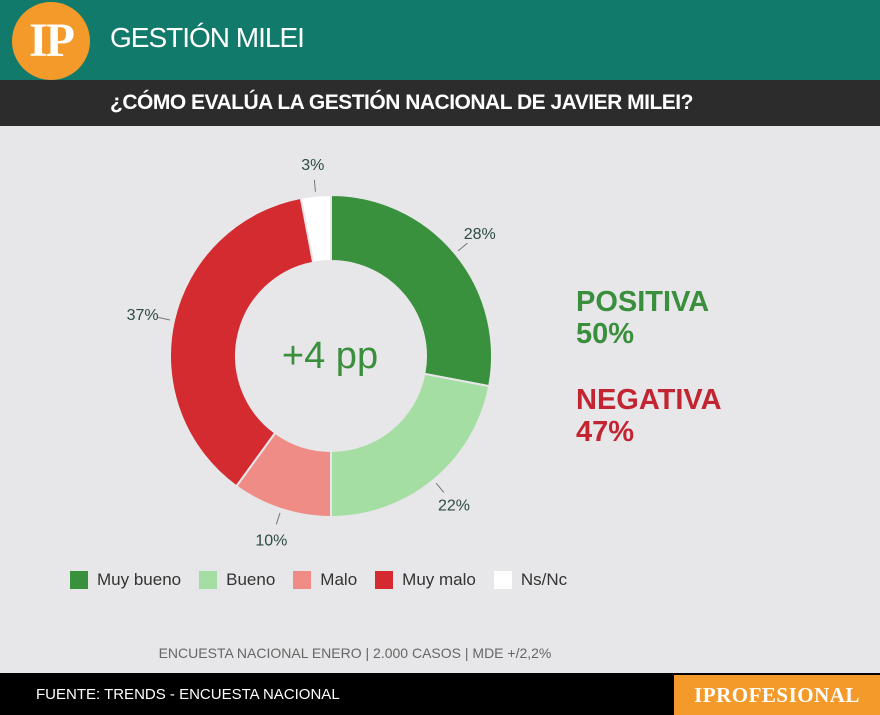 This screenshot has width=880, height=715. Describe the element at coordinates (605, 432) in the screenshot. I see `negative-value: 47%` at that location.